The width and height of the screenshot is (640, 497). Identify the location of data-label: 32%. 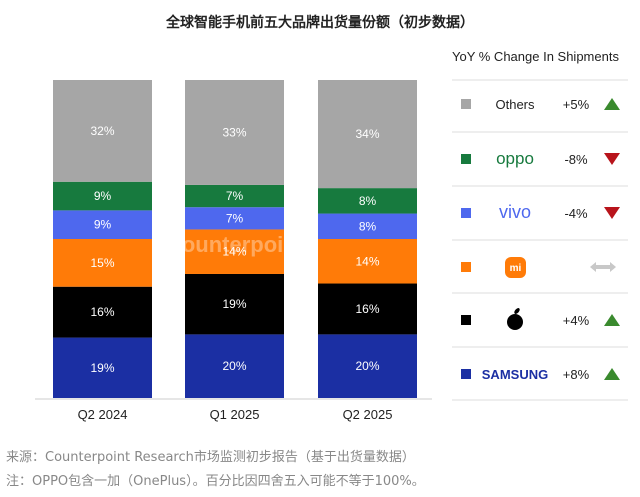
(102, 131).